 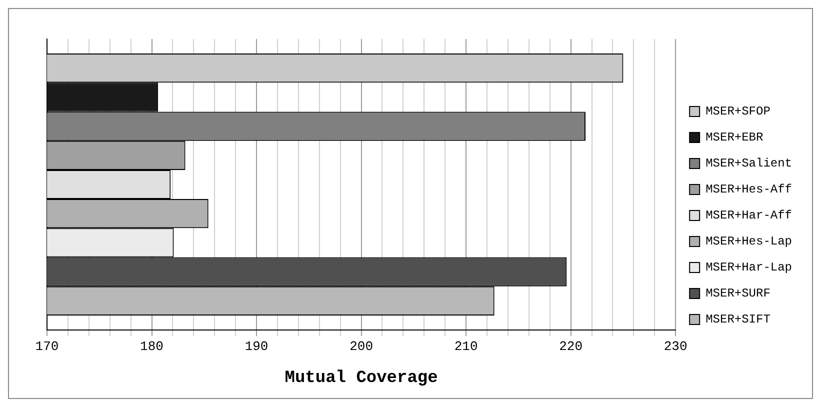 I want to click on legend-label: MSER+SURF, so click(x=738, y=293).